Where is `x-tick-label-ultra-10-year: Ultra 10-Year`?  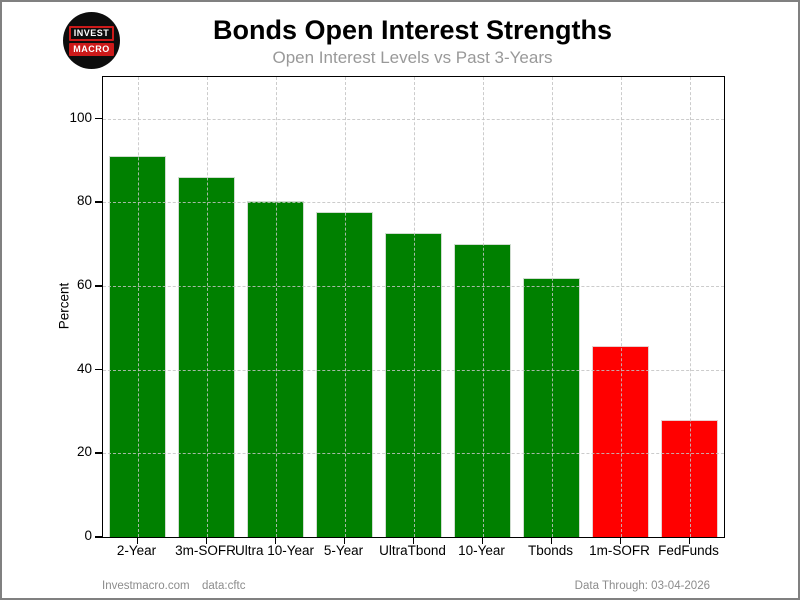 x-tick-label-ultra-10-year: Ultra 10-Year is located at coordinates (274, 550).